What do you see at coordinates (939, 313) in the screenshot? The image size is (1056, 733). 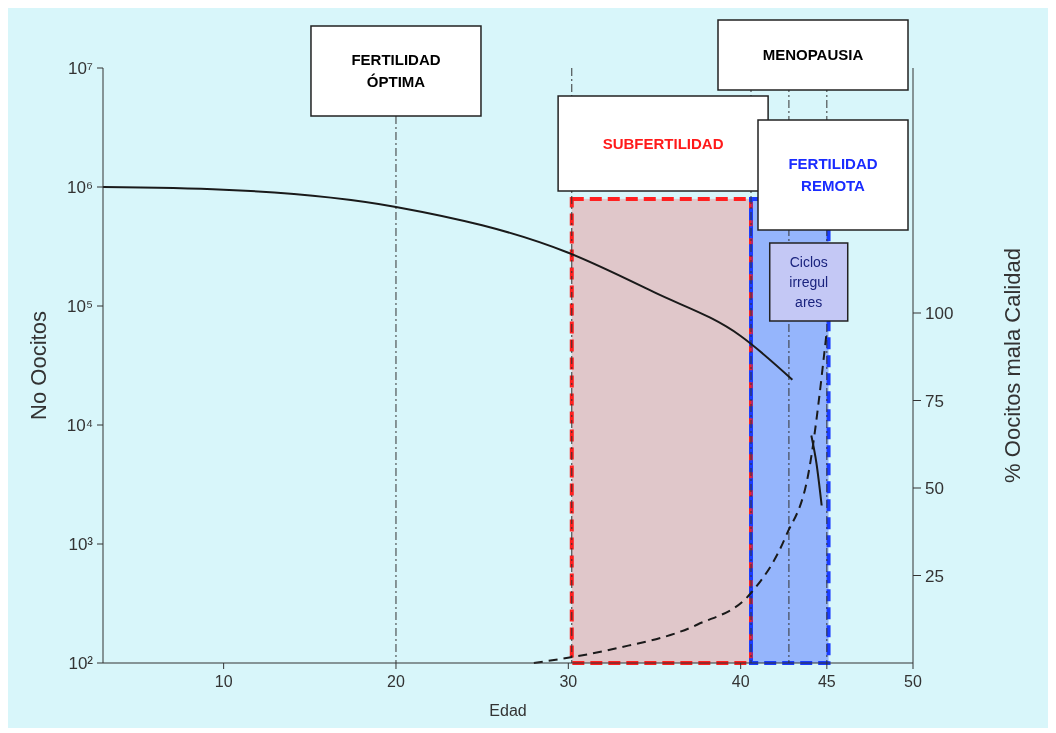 I see `y2-tick-label: 100` at bounding box center [939, 313].